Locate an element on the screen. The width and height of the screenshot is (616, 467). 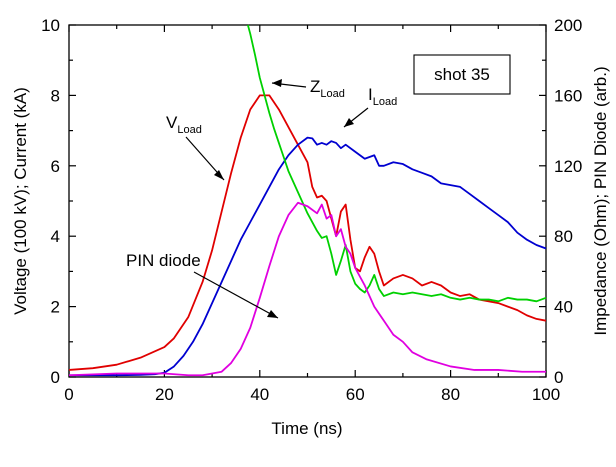
annotation-v-load-sub: Load is located at coordinates (189, 130).